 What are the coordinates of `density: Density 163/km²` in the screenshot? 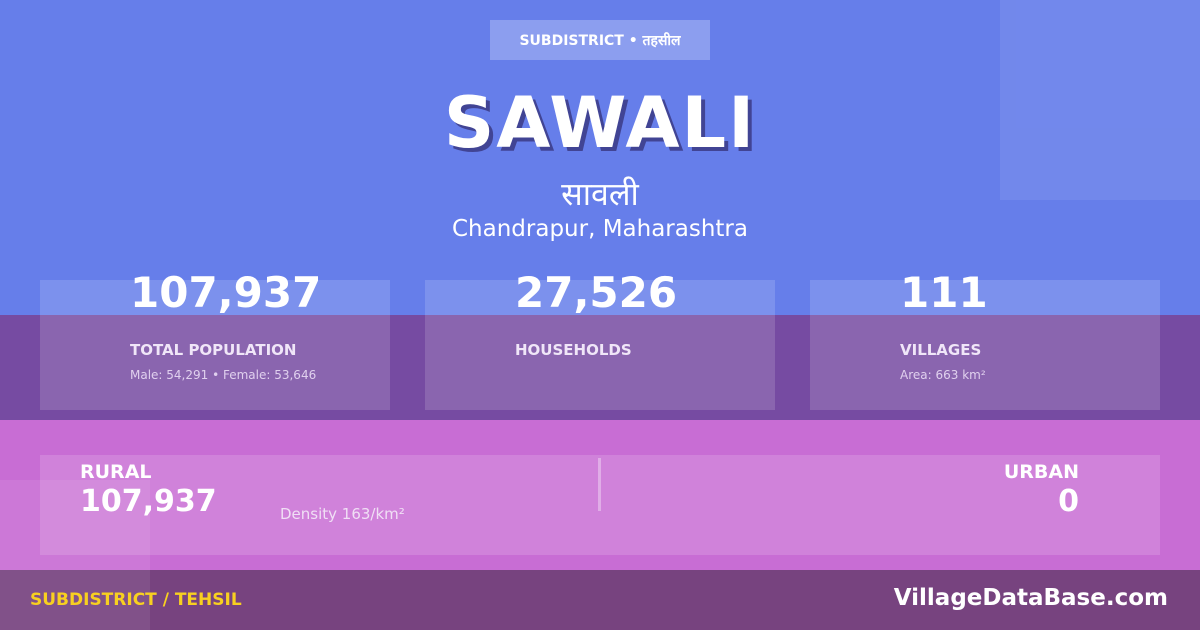 It's located at (342, 514).